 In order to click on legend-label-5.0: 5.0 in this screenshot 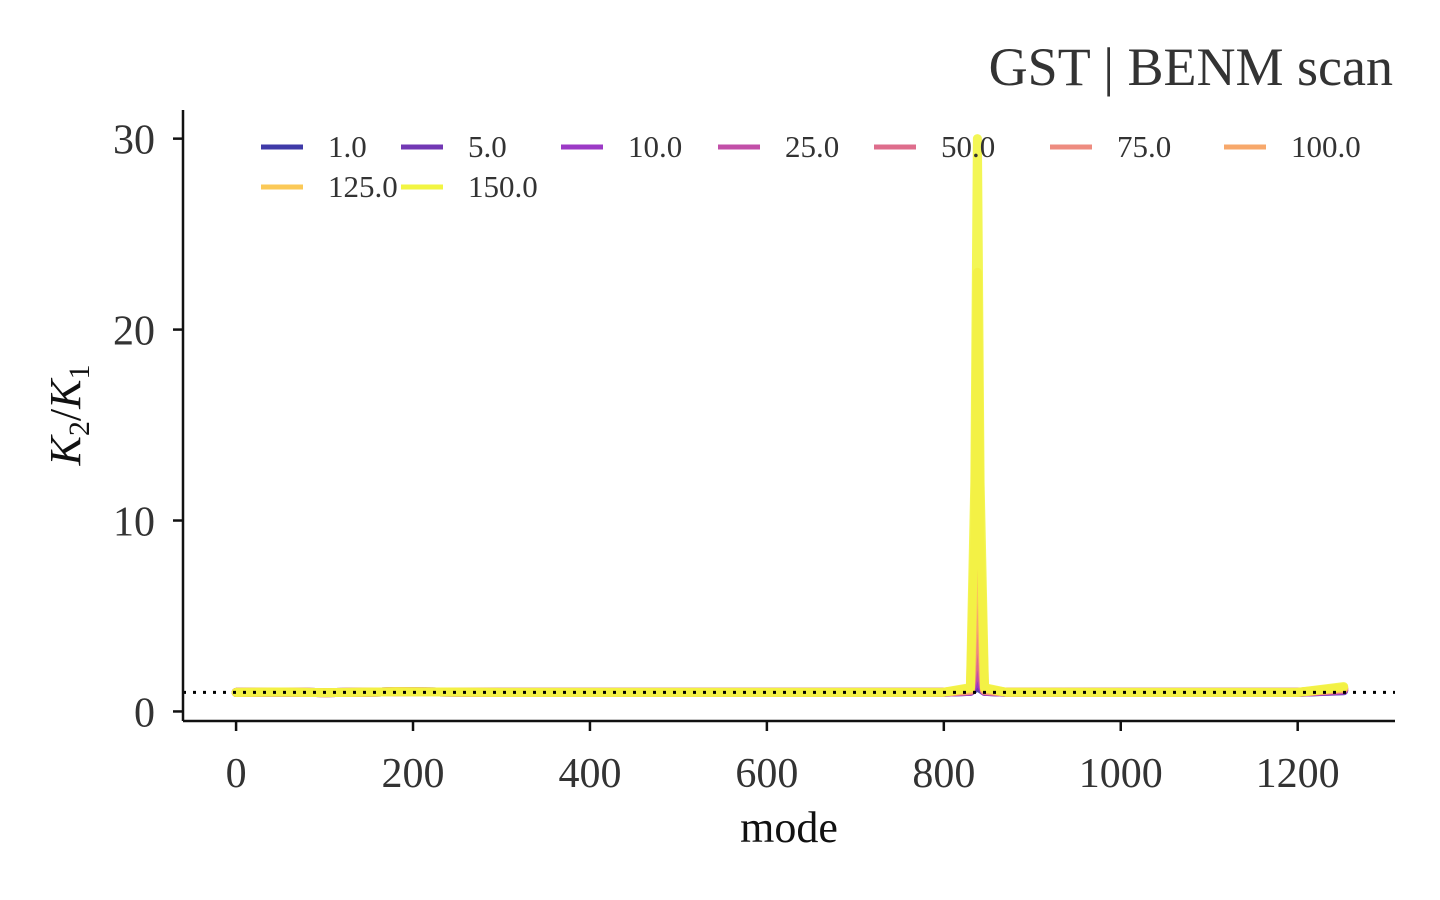, I will do `click(487, 146)`.